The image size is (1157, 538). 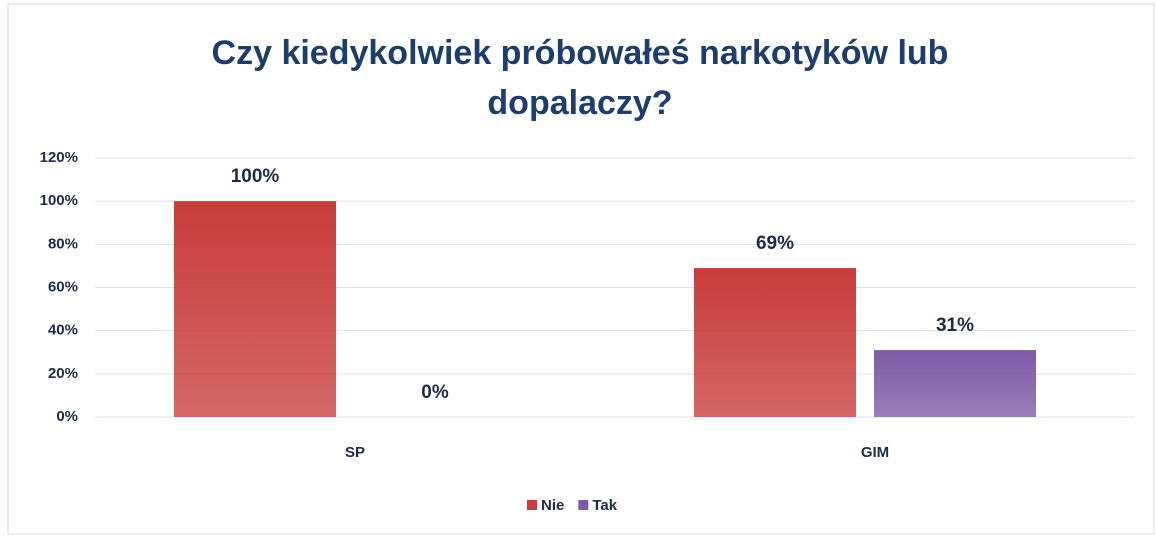 I want to click on value-label: 31%, so click(x=955, y=325).